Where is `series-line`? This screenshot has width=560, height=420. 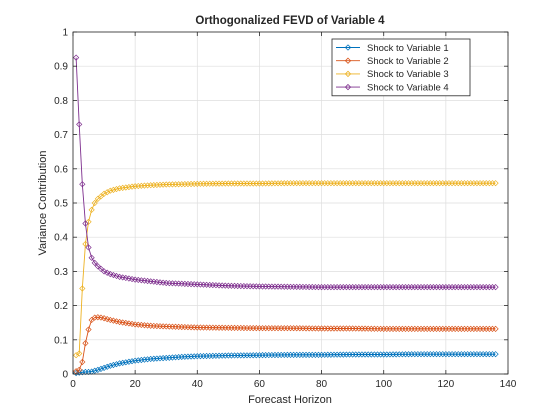 series-line is located at coordinates (286, 363).